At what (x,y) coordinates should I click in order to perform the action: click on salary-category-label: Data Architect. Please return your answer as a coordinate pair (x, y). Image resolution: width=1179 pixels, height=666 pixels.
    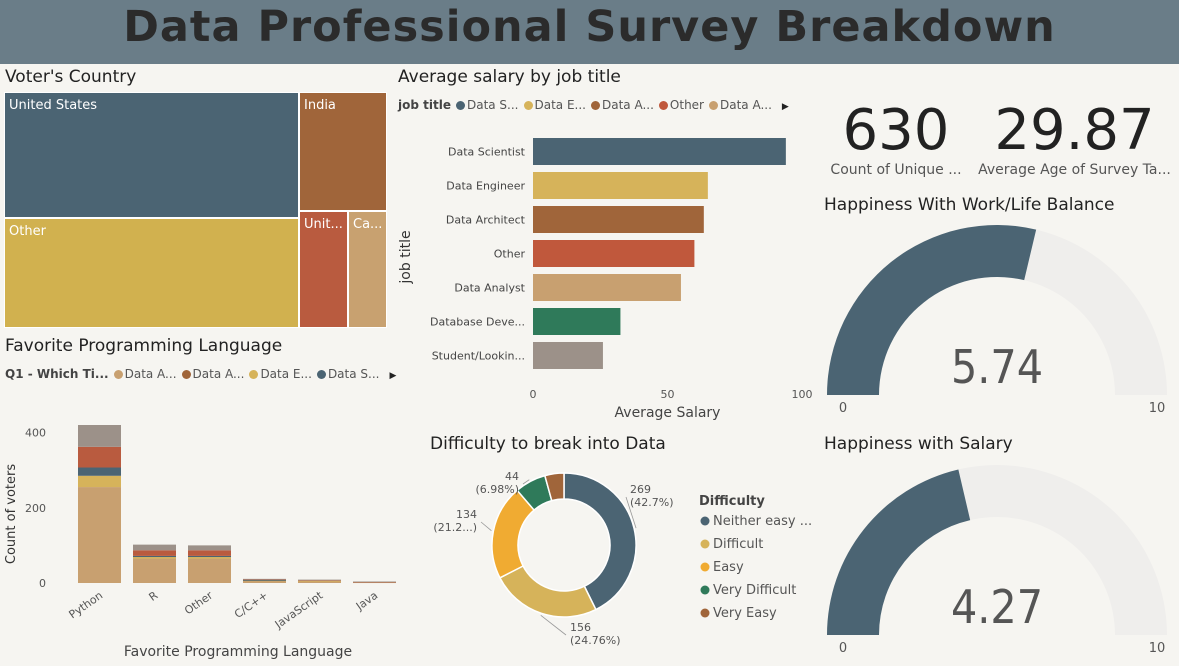
    Looking at the image, I should click on (486, 220).